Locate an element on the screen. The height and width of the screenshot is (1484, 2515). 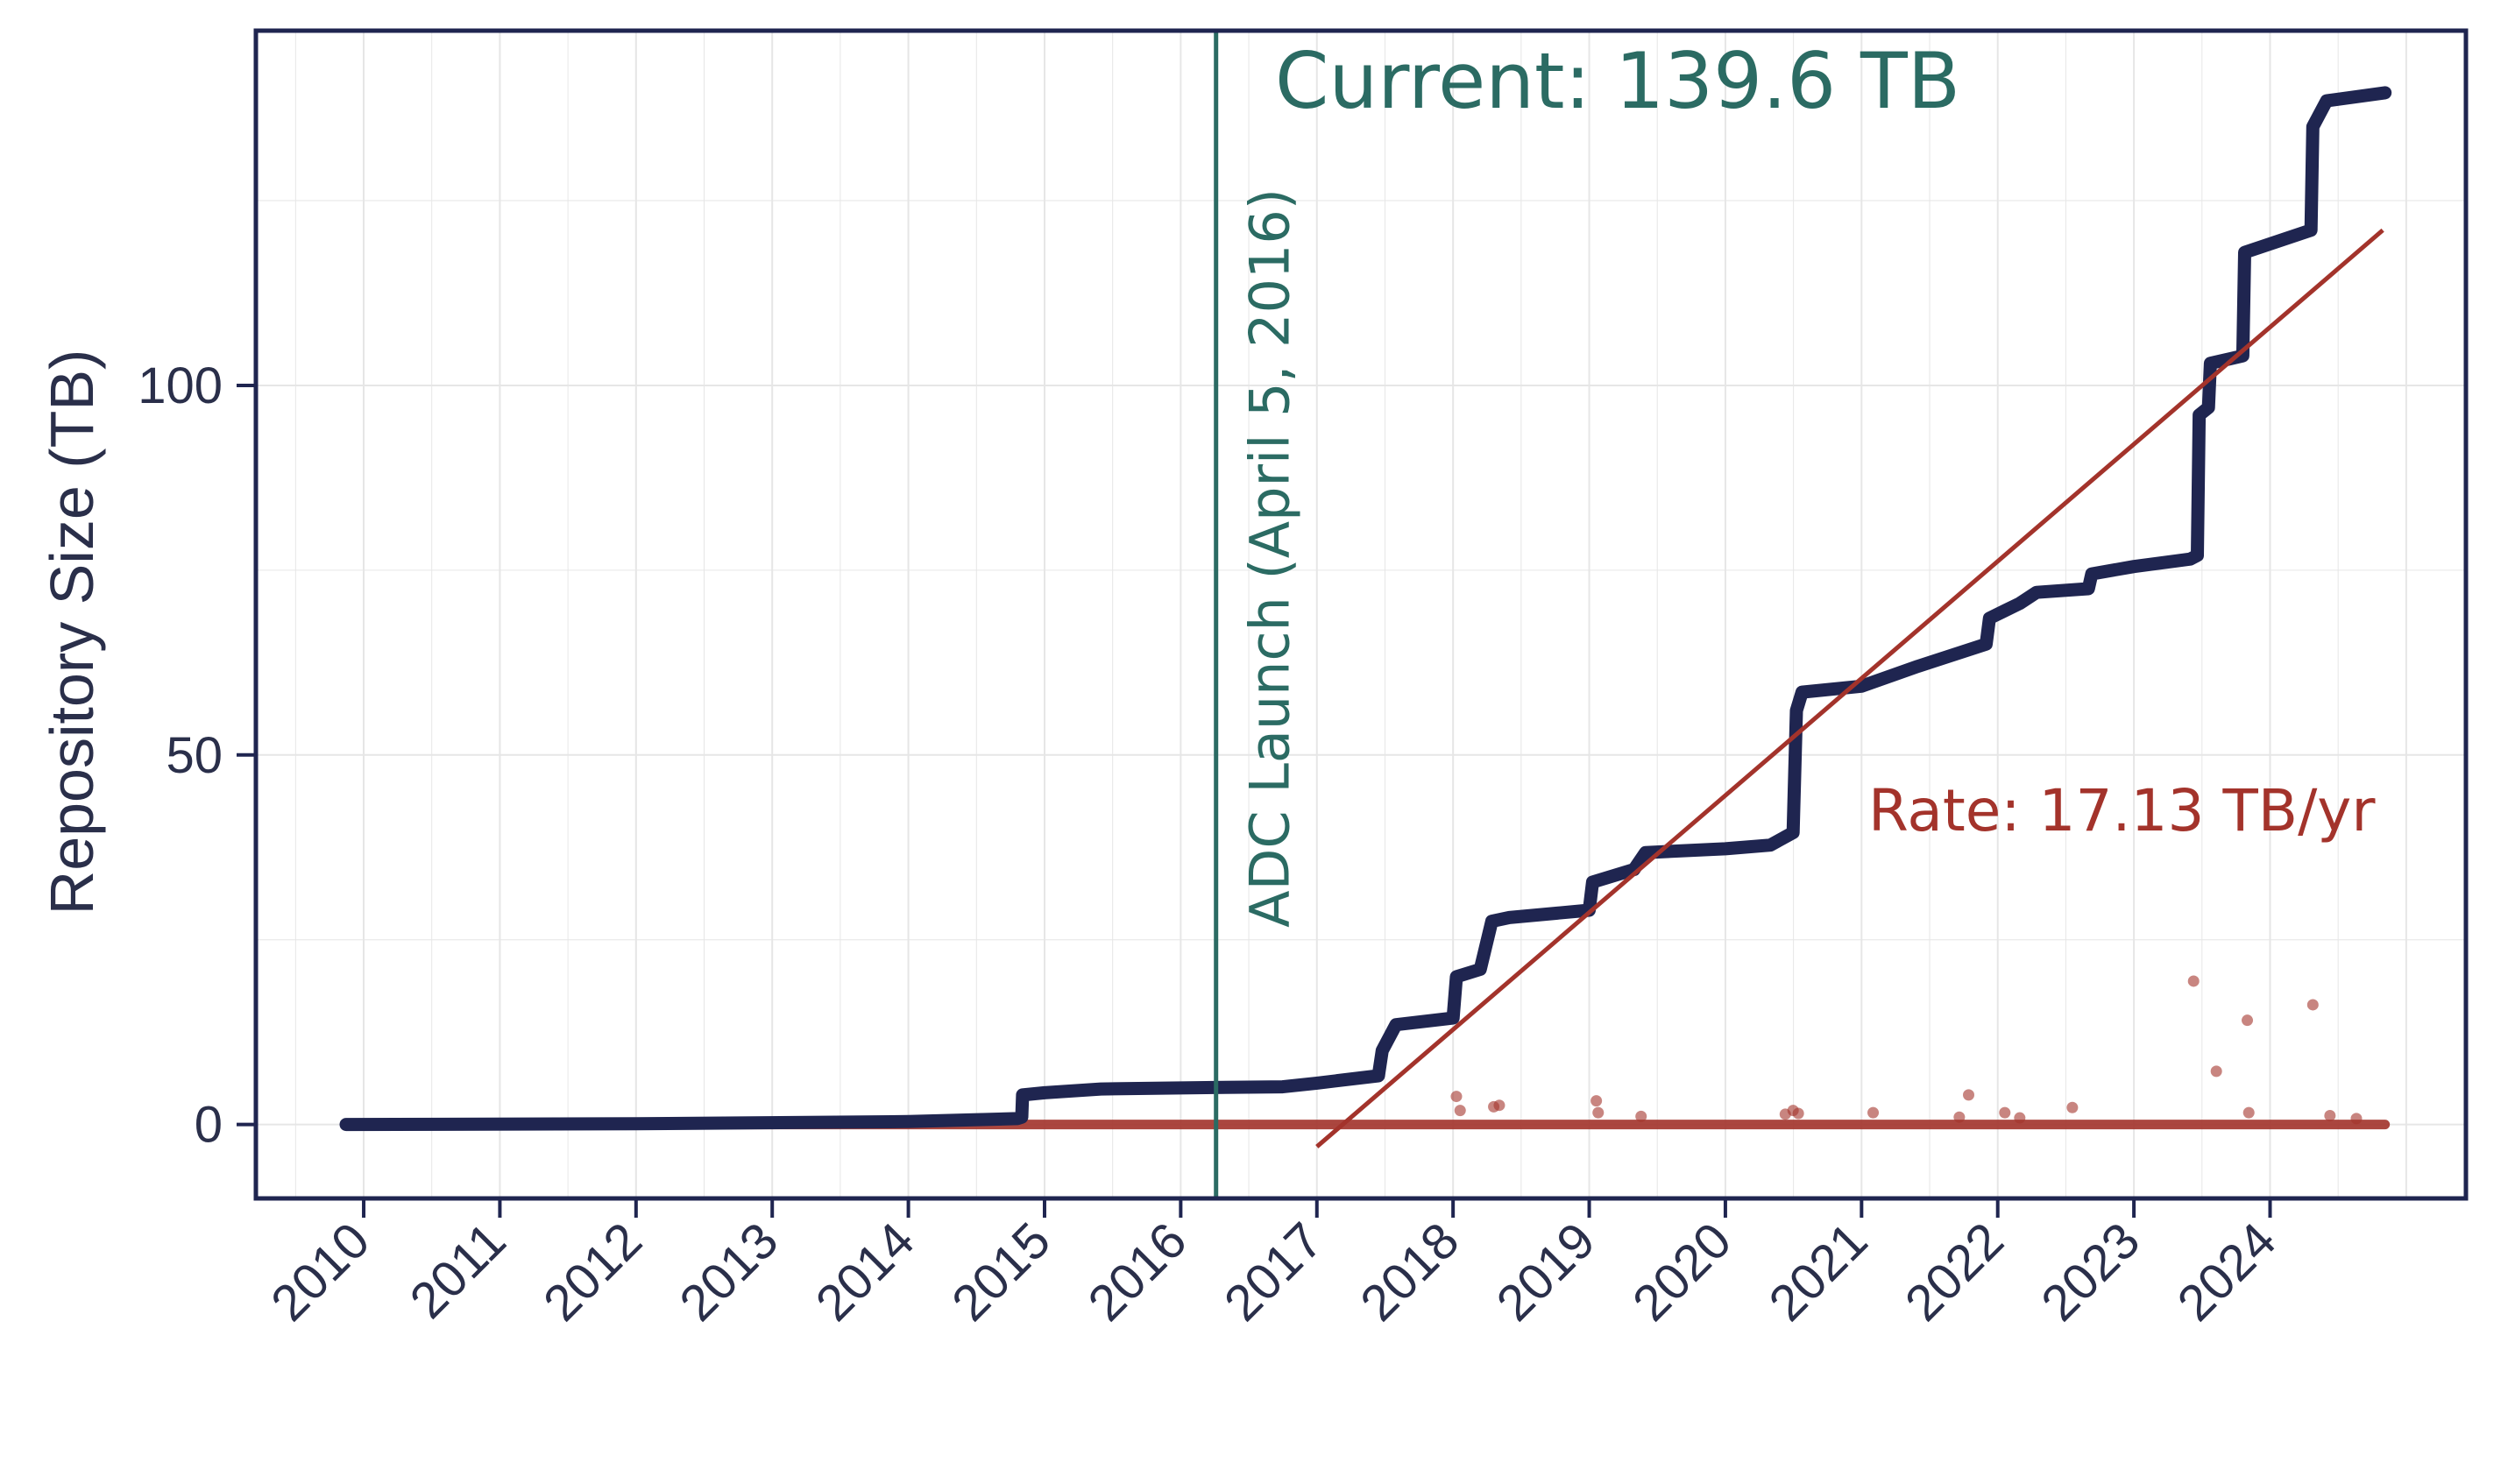
x-tick-label: 2023 is located at coordinates (2090, 1272).